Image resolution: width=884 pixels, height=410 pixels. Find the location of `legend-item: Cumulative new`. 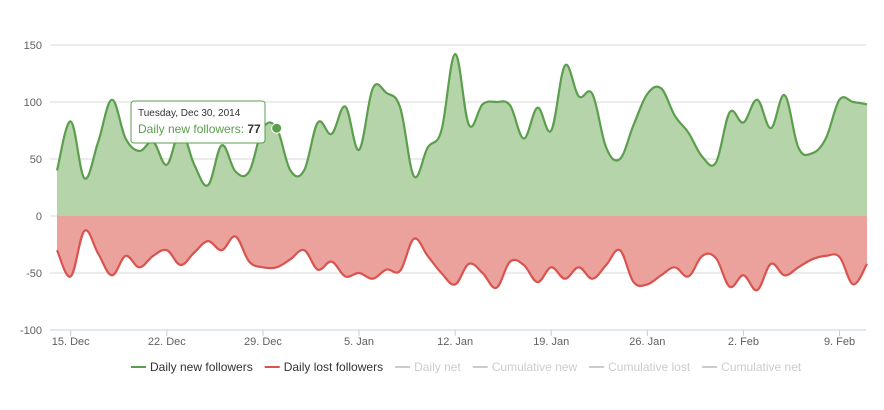

legend-item: Cumulative new is located at coordinates (525, 367).